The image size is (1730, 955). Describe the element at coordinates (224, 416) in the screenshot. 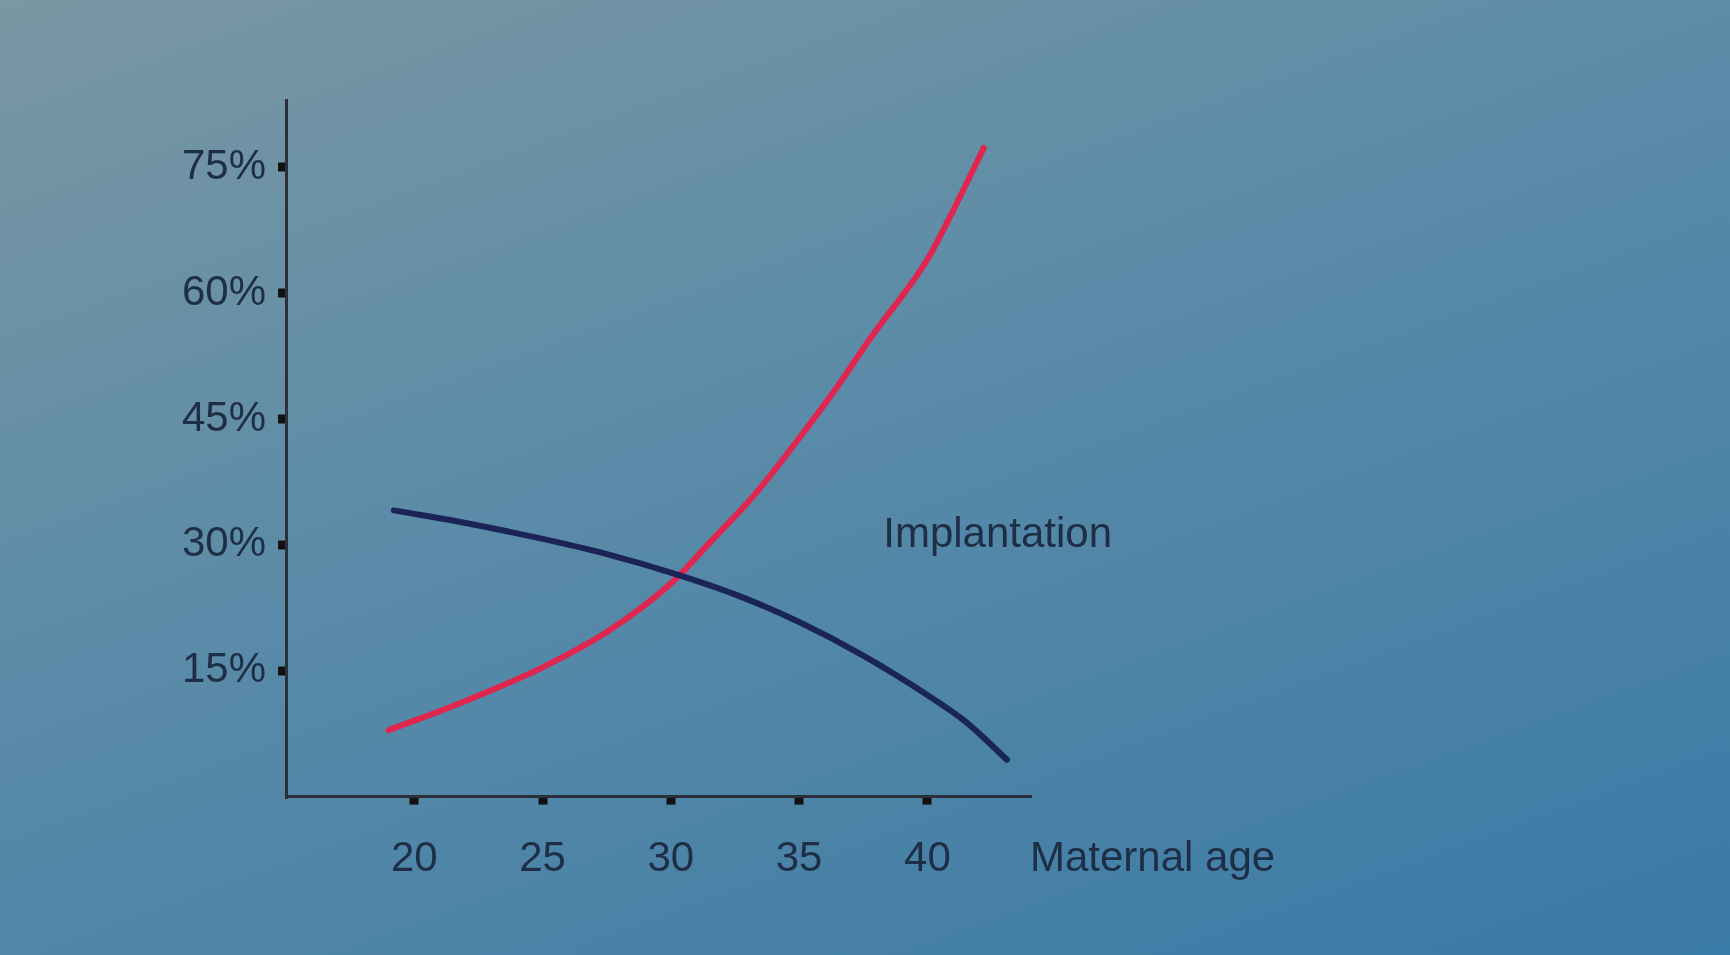

I see `y-tick-label: 45%` at that location.